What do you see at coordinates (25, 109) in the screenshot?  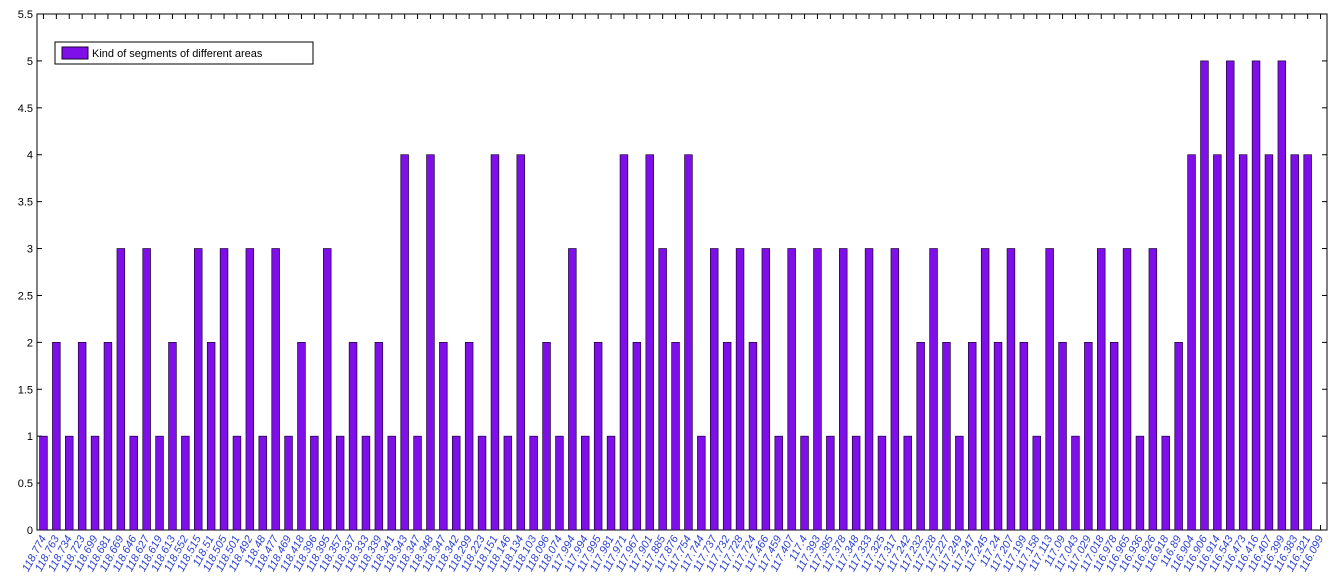 I see `y-tick-label: 4.5` at bounding box center [25, 109].